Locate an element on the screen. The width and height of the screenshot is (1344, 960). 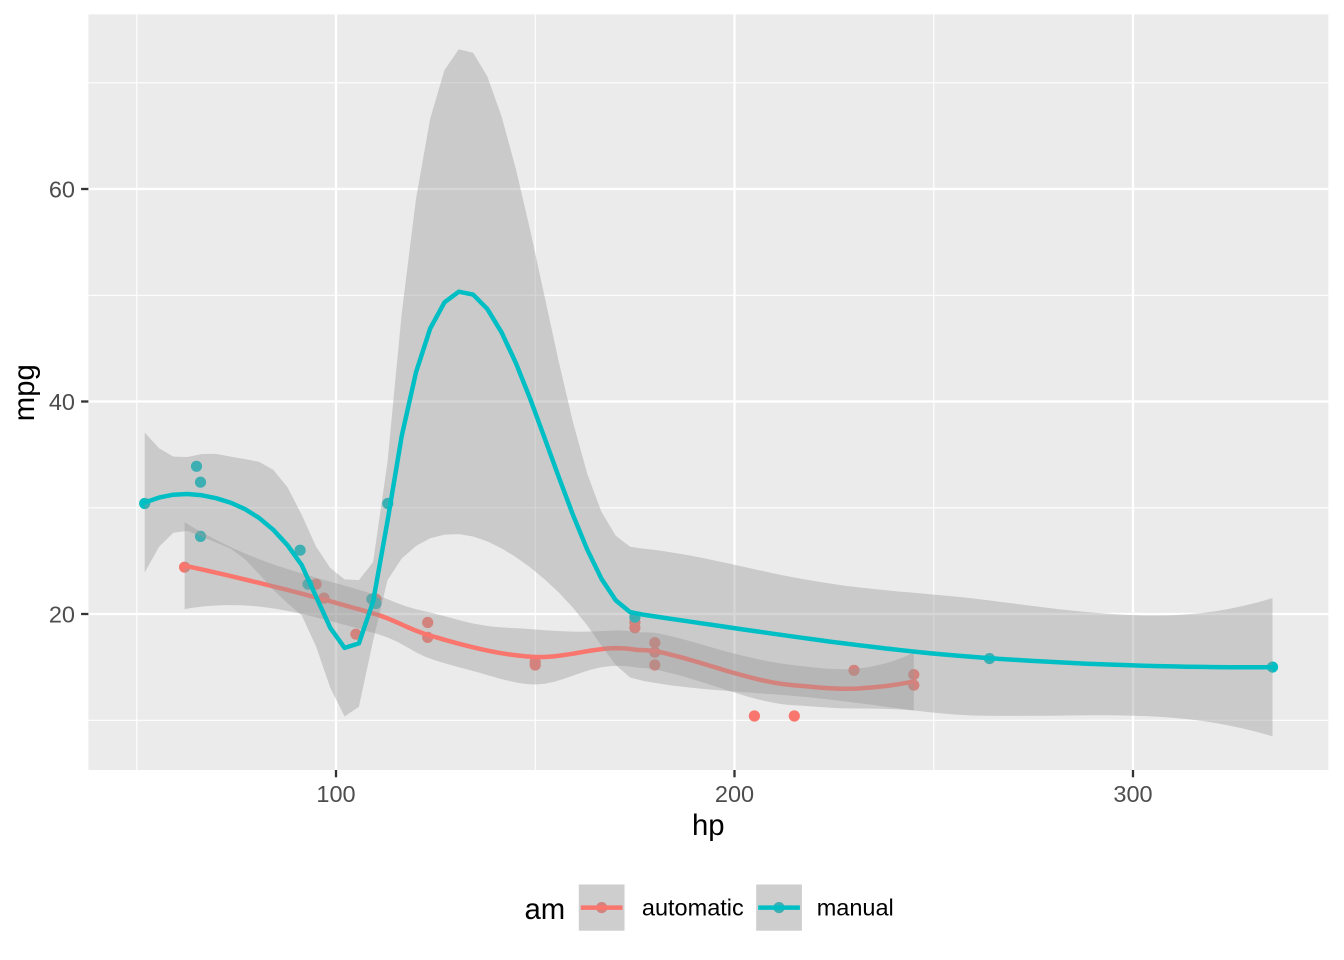
svg-text: mpg is located at coordinates (24, 392).